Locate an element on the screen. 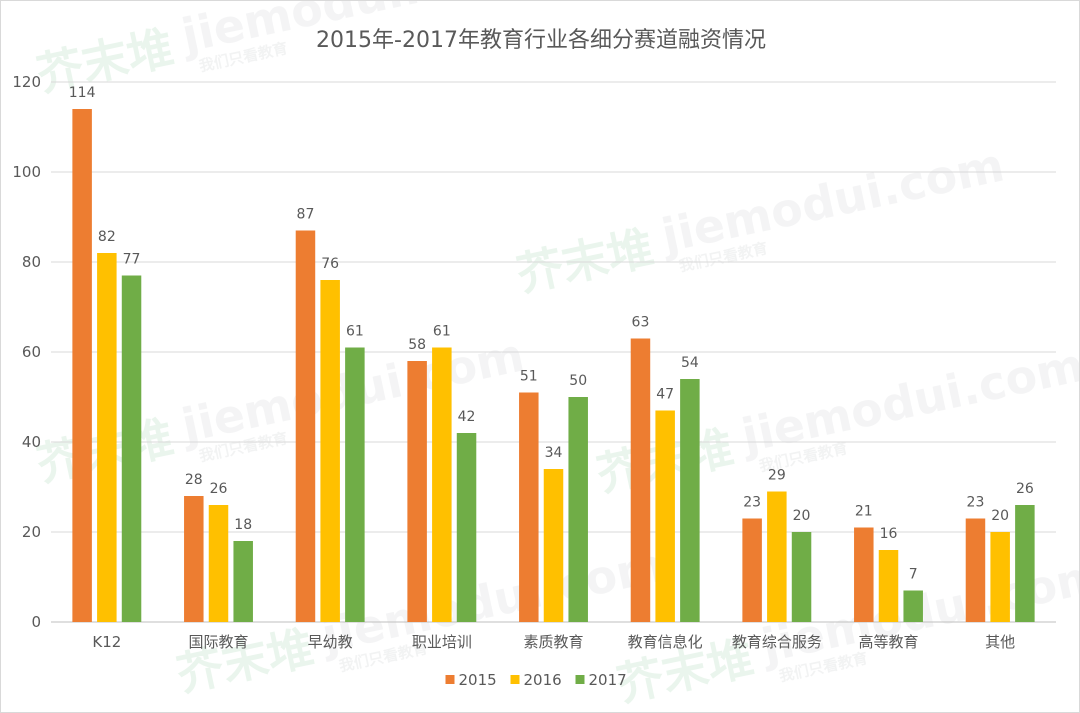 The image size is (1080, 713). y-tick-label: 20 is located at coordinates (31, 532).